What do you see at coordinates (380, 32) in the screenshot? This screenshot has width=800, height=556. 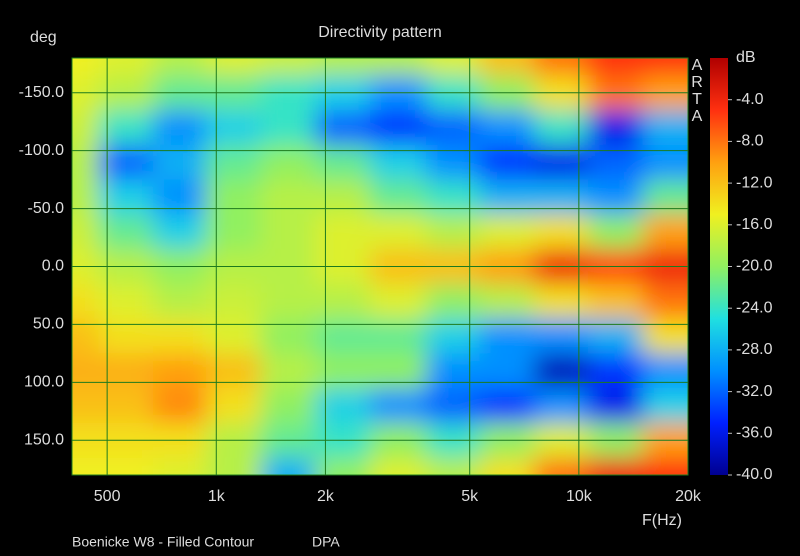 I see `chart-title: Directivity pattern` at bounding box center [380, 32].